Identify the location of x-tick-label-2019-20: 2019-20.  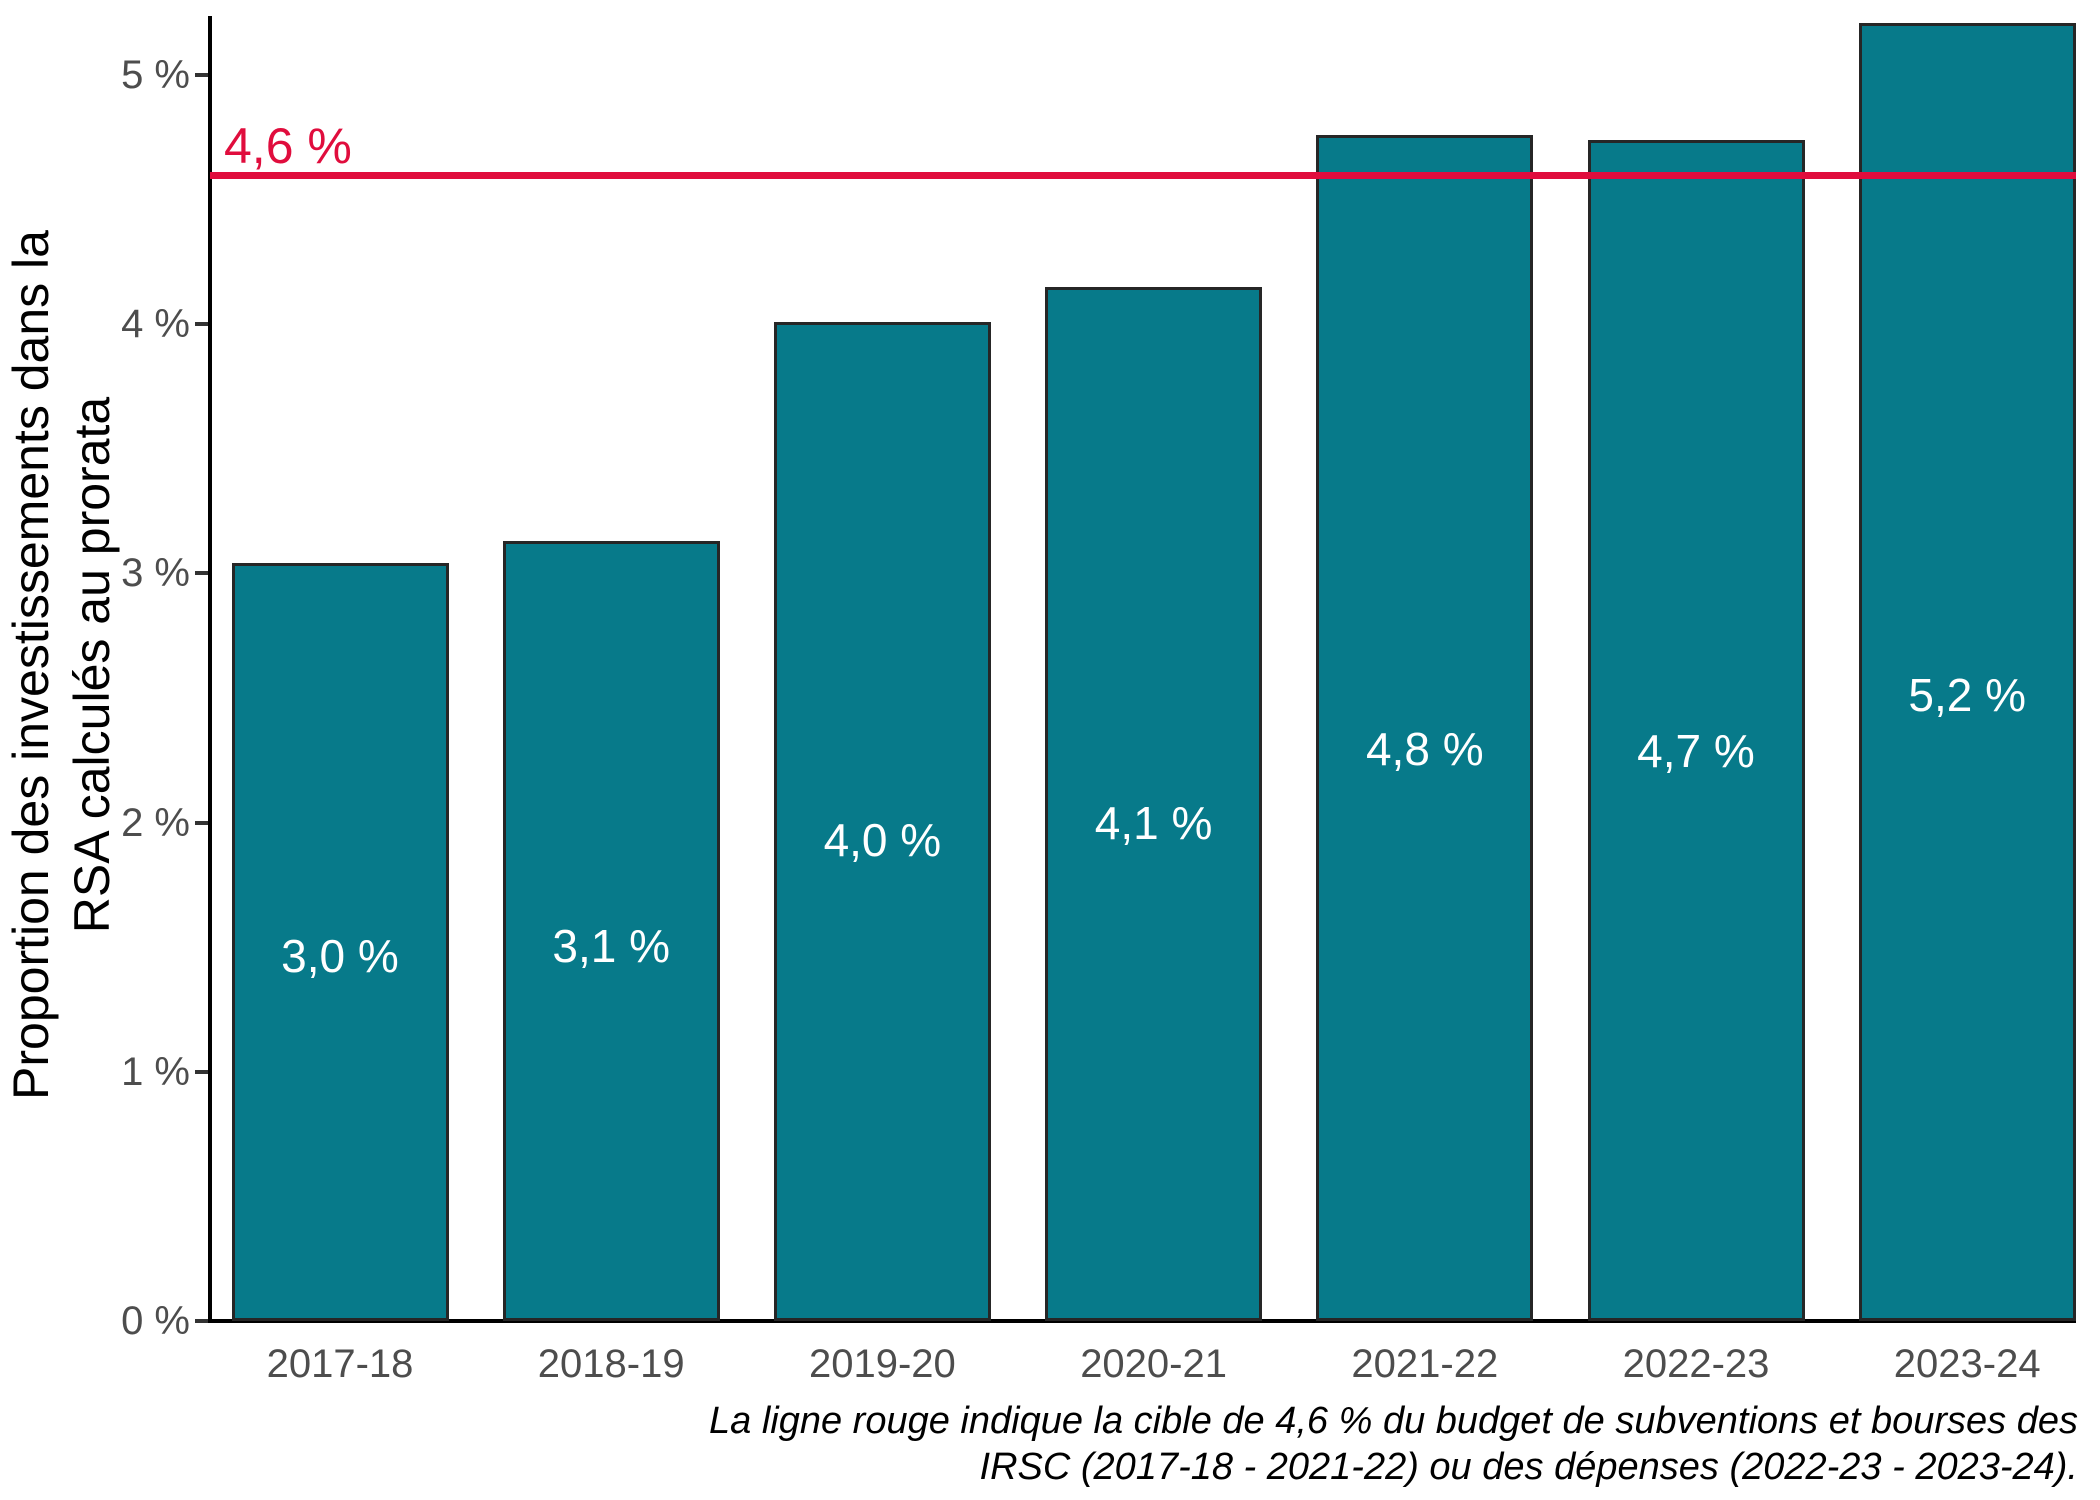
(882, 1364).